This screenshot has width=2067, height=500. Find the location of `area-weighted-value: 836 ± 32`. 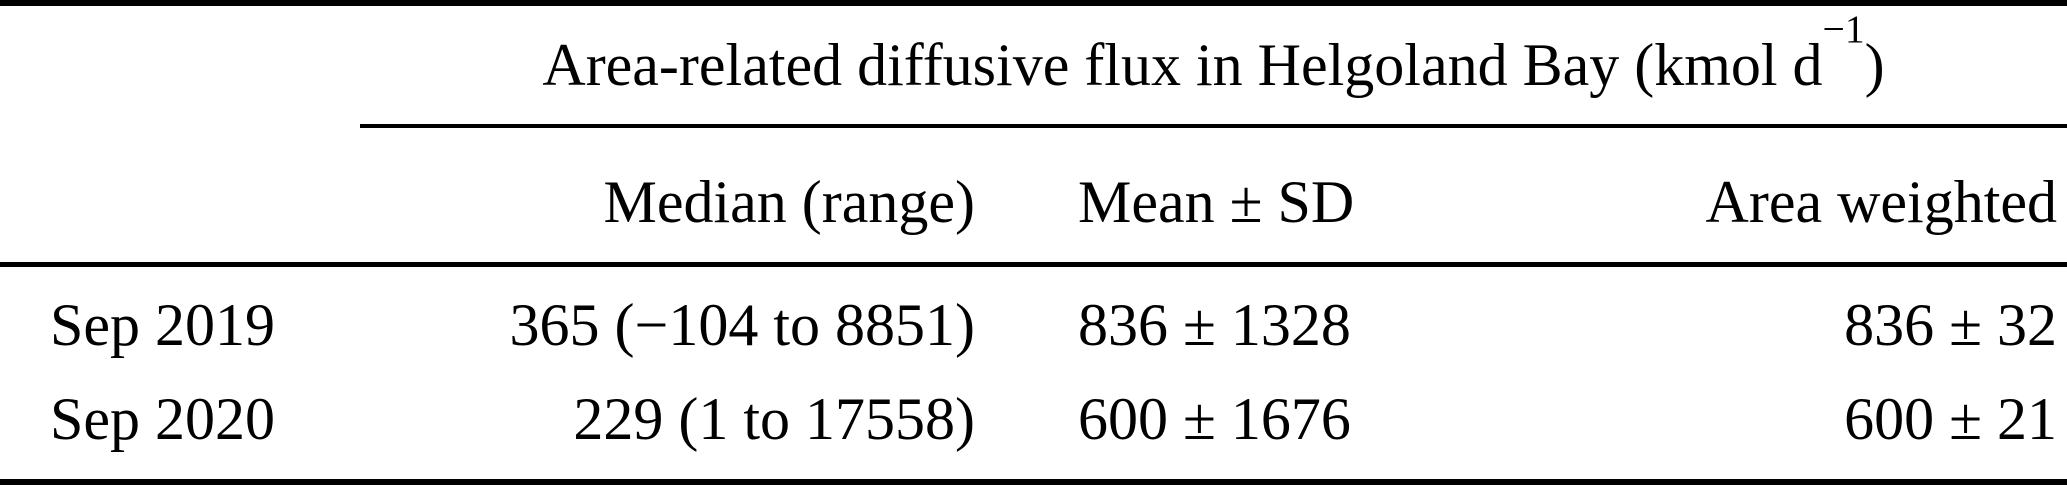

area-weighted-value: 836 ± 32 is located at coordinates (1951, 324).